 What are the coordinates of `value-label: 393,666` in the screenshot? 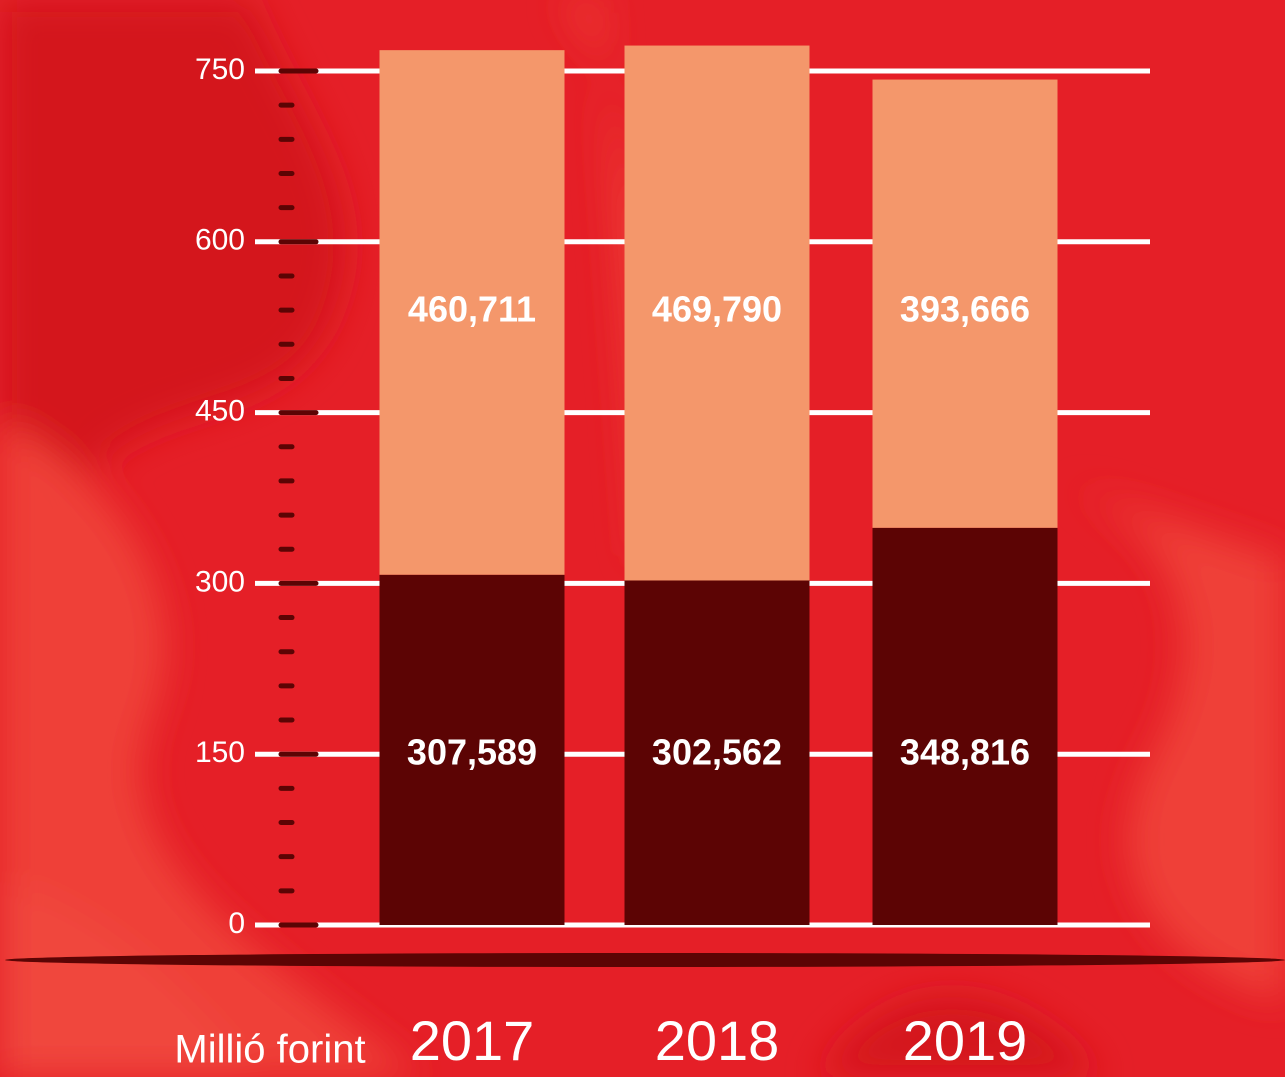 It's located at (965, 309).